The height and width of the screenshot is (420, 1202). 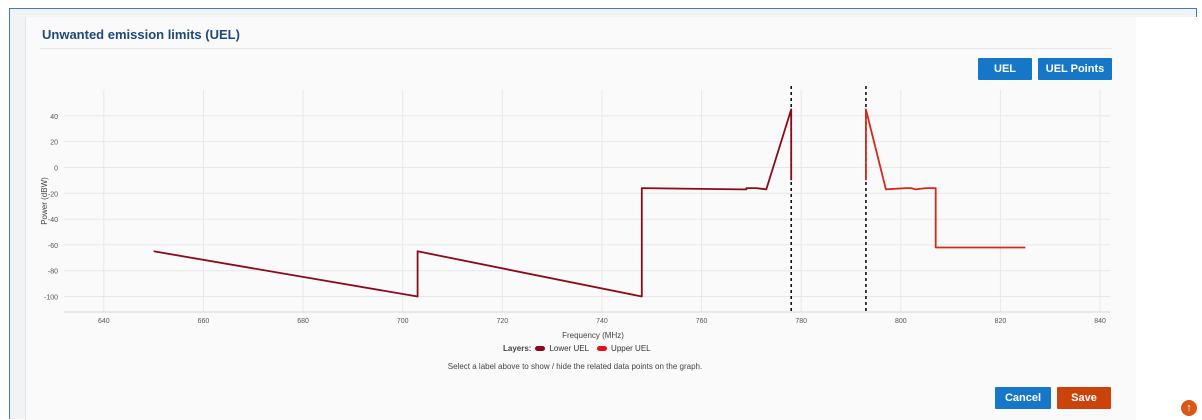 What do you see at coordinates (1084, 398) in the screenshot?
I see `save-button: Save` at bounding box center [1084, 398].